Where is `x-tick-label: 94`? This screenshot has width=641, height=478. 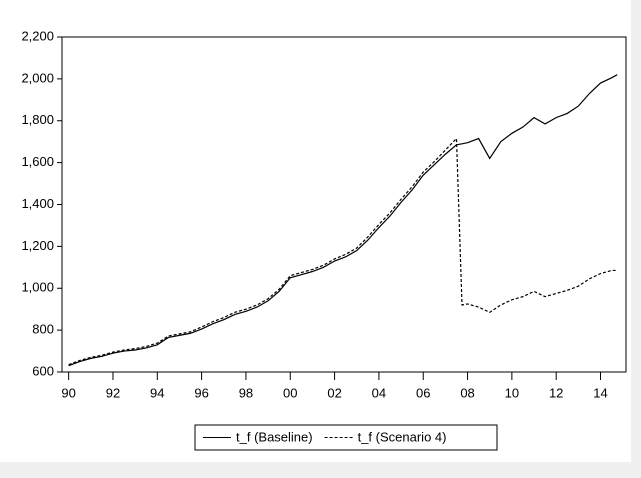
x-tick-label: 94 is located at coordinates (157, 392).